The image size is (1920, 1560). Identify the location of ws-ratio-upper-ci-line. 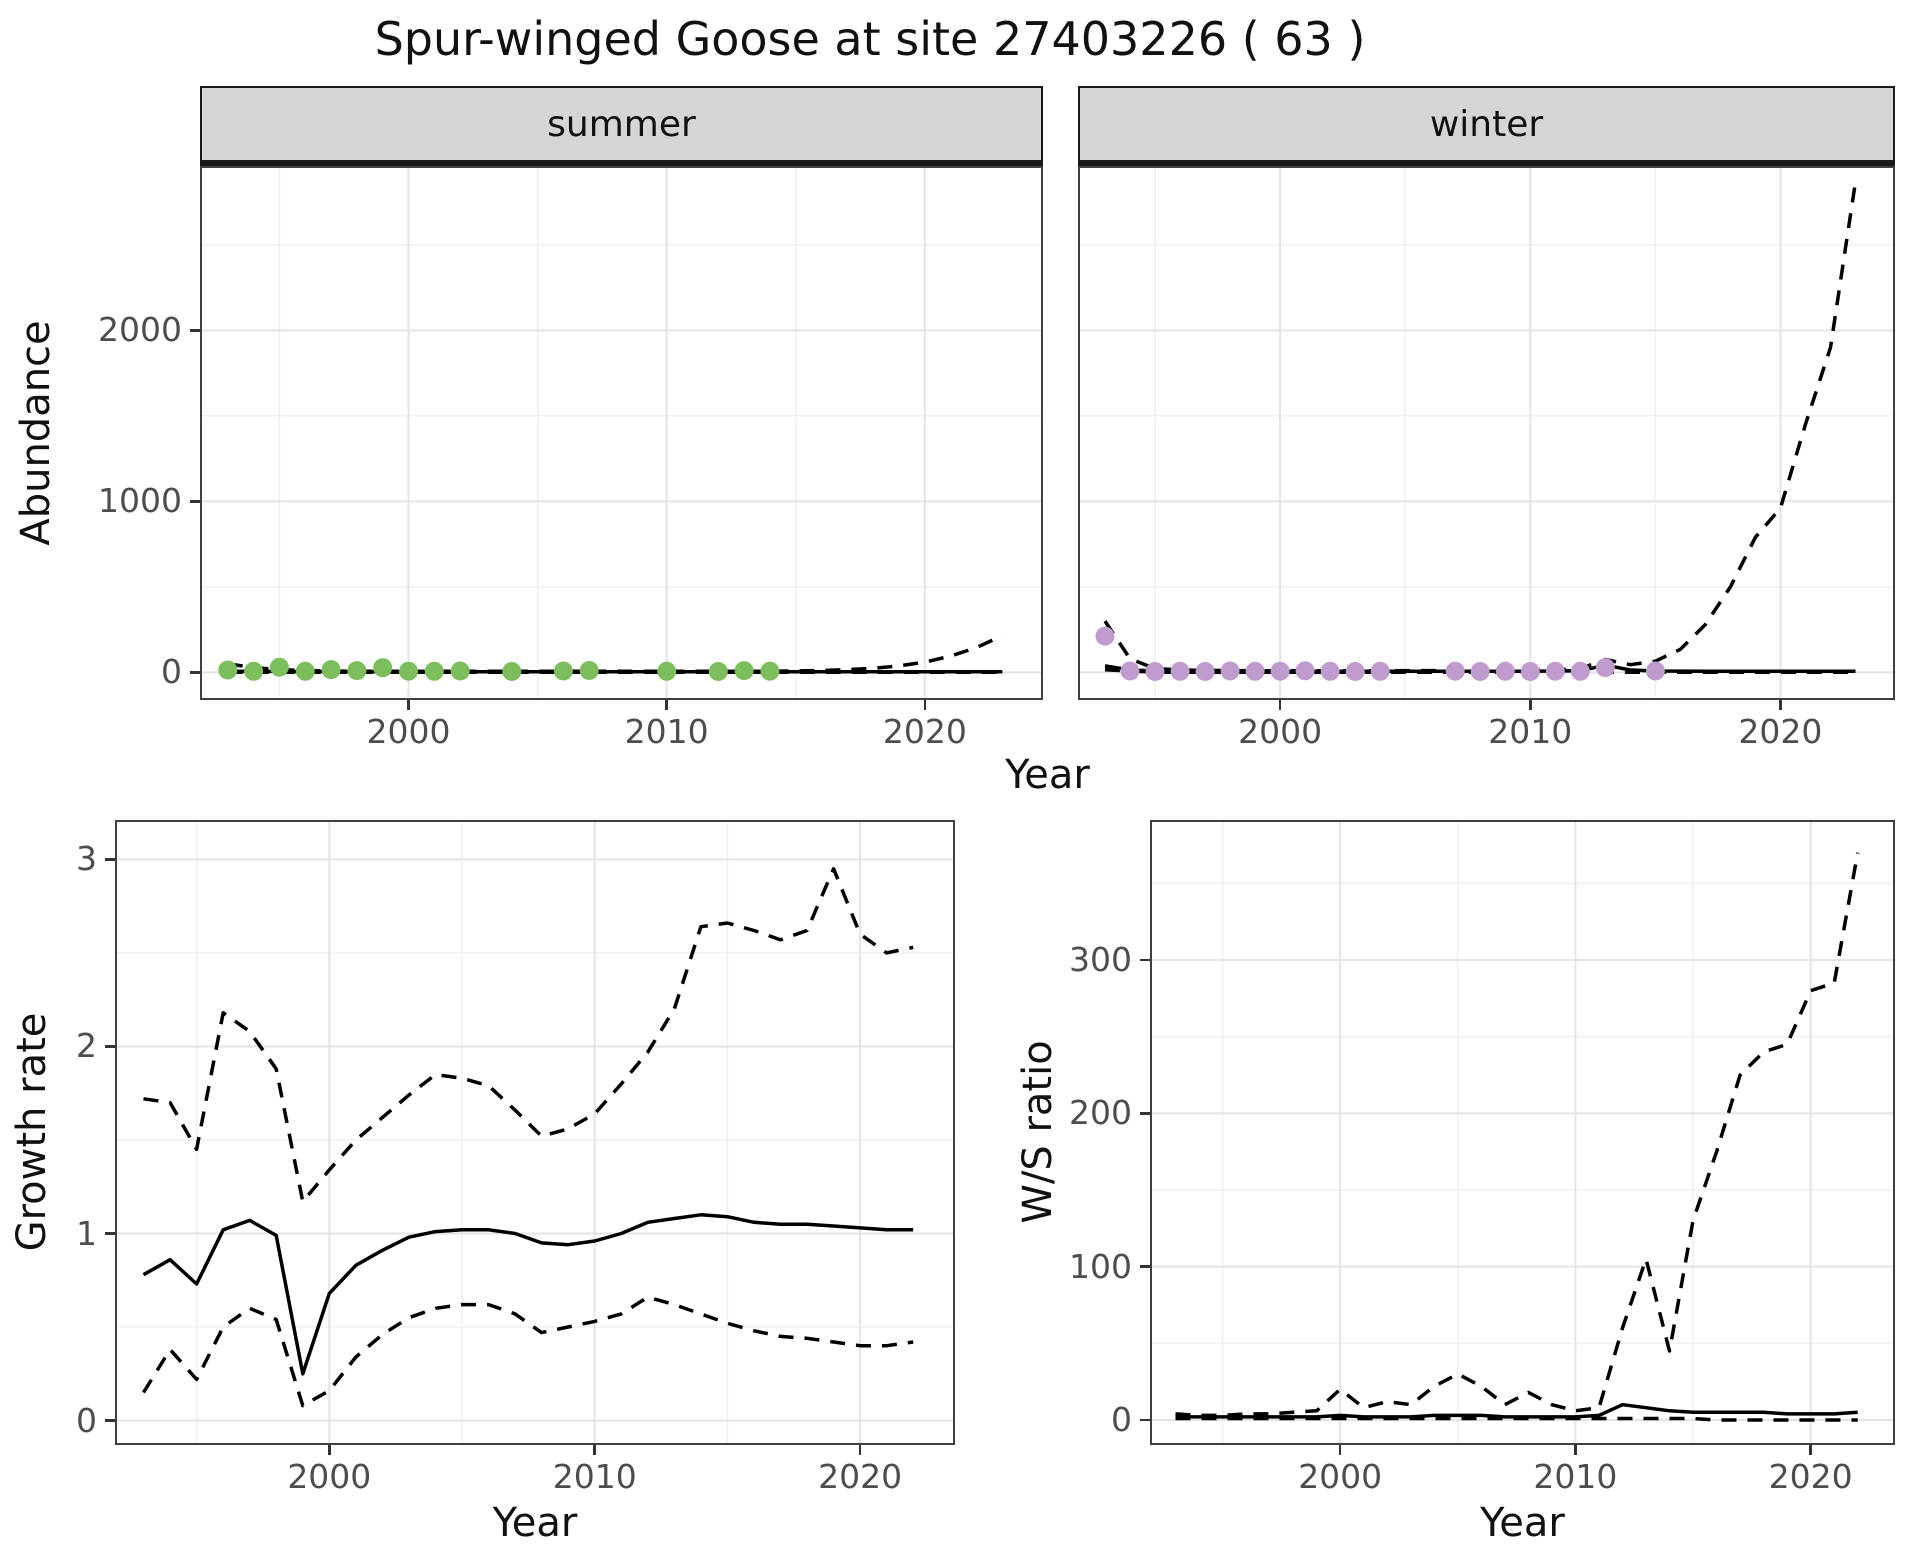
(1517, 1135).